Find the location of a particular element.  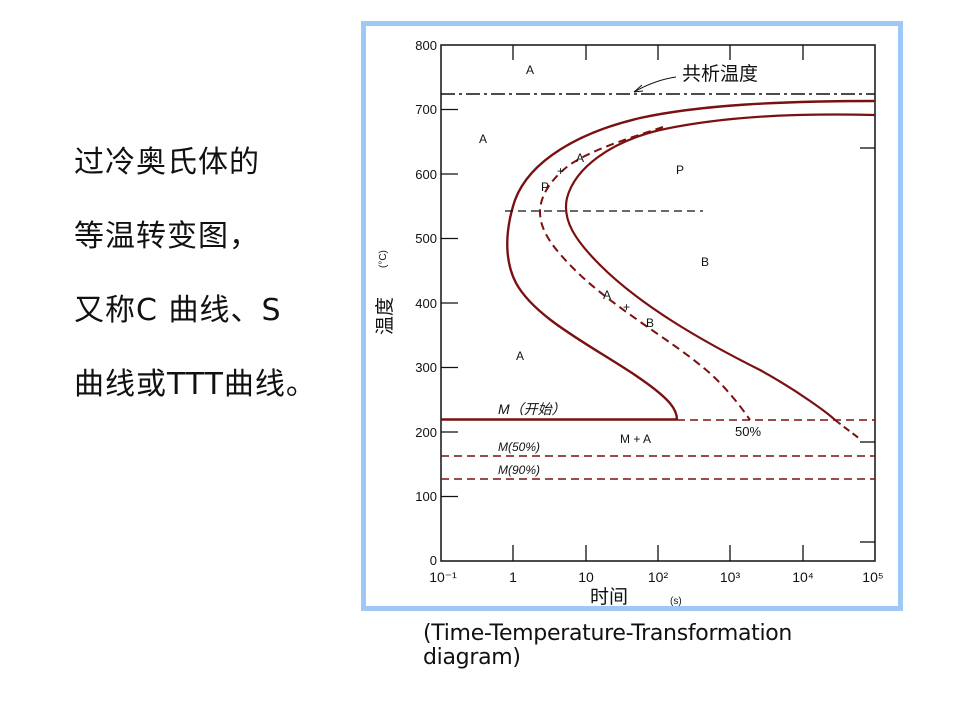

svg-text: 10² is located at coordinates (658, 577).